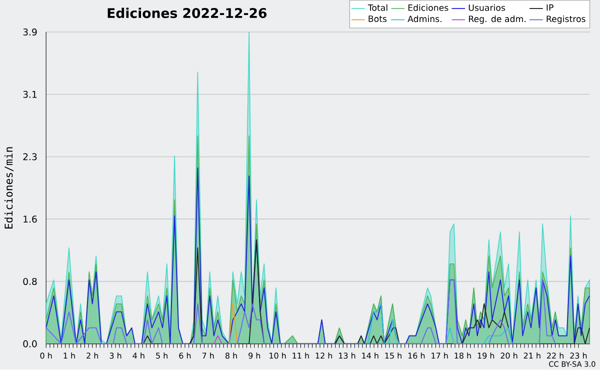 Image resolution: width=600 pixels, height=370 pixels. I want to click on legend-label: Bots, so click(377, 19).